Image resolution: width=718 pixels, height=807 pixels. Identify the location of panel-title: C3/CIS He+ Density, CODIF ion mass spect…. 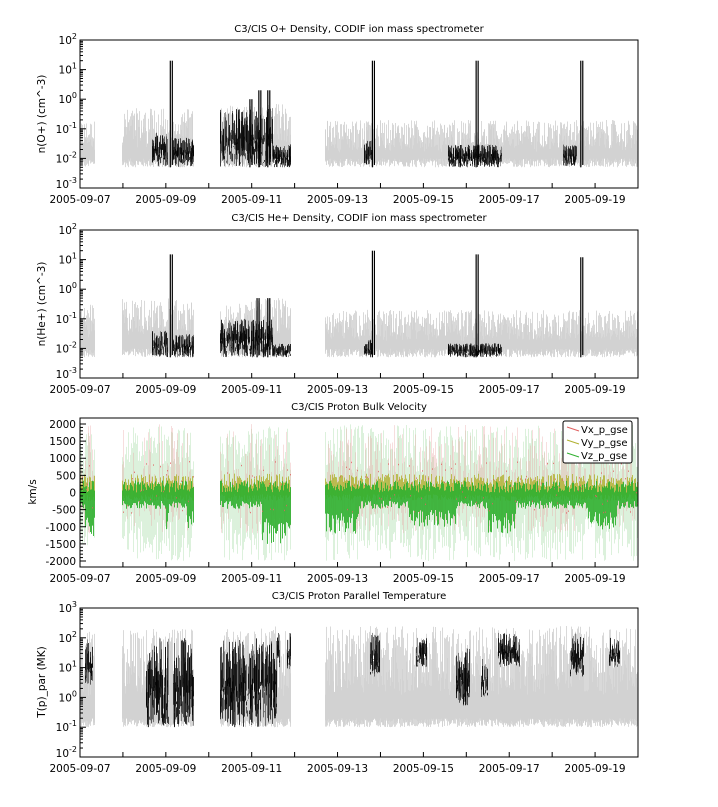
(359, 218).